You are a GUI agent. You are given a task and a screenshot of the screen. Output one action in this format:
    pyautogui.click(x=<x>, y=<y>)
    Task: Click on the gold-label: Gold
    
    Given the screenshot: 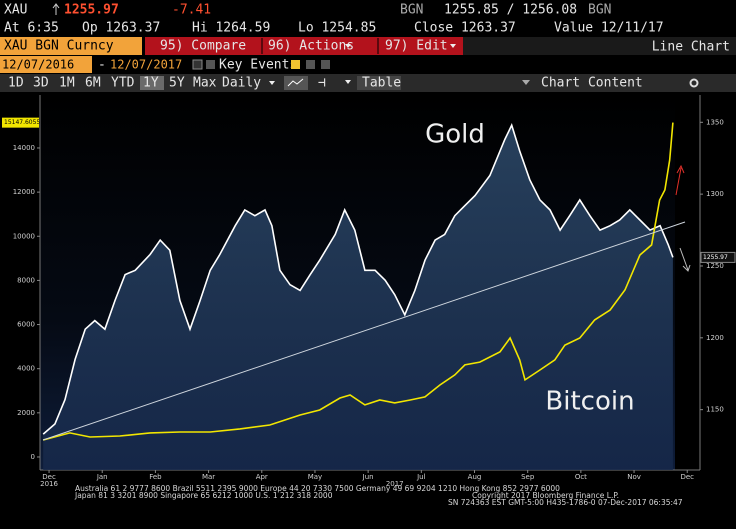 What is the action you would take?
    pyautogui.click(x=455, y=135)
    